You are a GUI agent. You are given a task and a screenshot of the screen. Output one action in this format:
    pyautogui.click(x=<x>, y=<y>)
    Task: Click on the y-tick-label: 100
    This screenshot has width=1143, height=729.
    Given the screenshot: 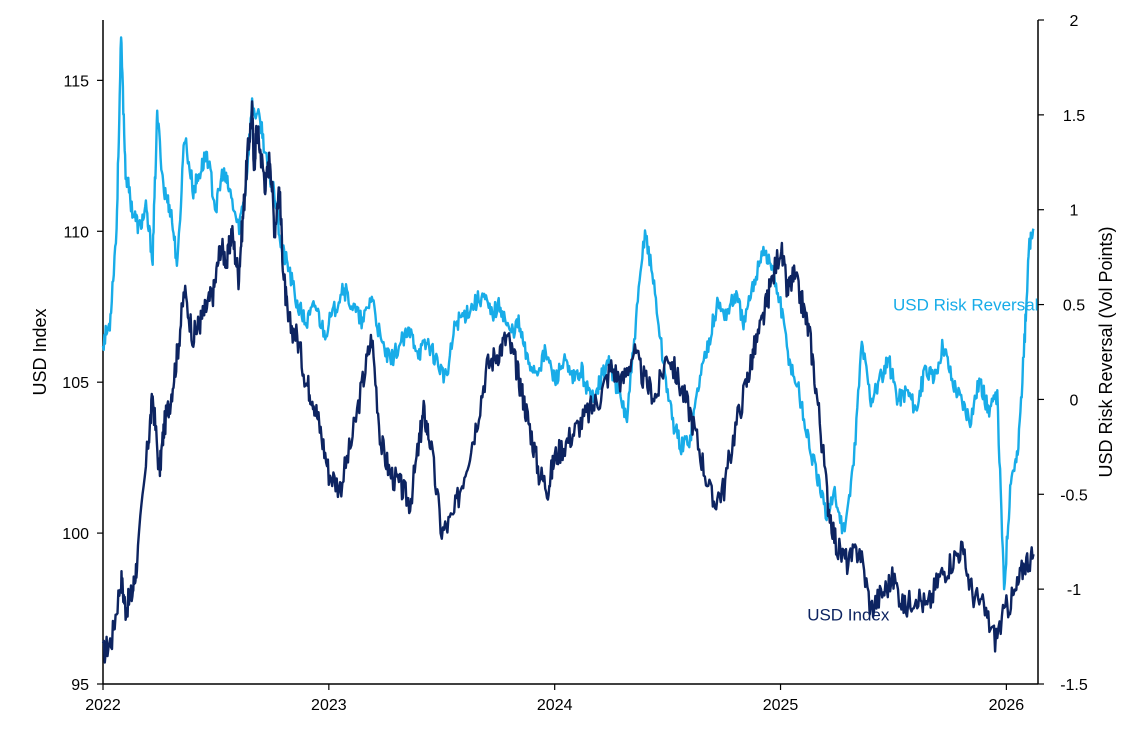 What is the action you would take?
    pyautogui.click(x=75, y=534)
    